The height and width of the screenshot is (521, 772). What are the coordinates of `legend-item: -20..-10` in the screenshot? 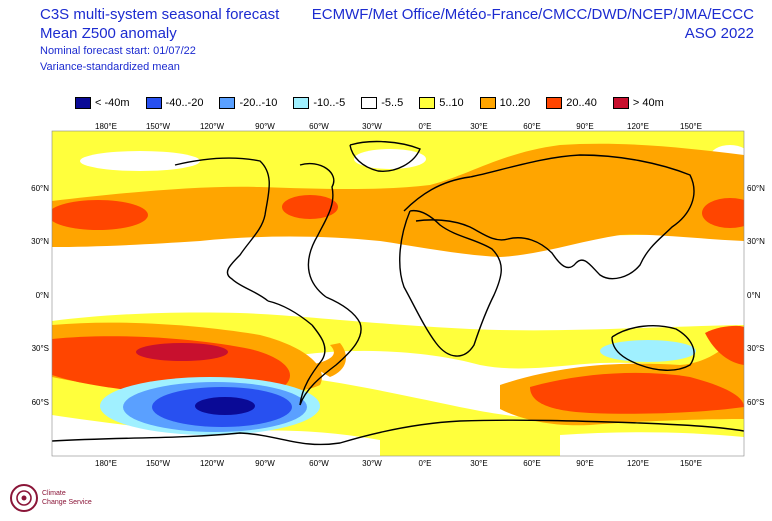 It's located at (248, 103).